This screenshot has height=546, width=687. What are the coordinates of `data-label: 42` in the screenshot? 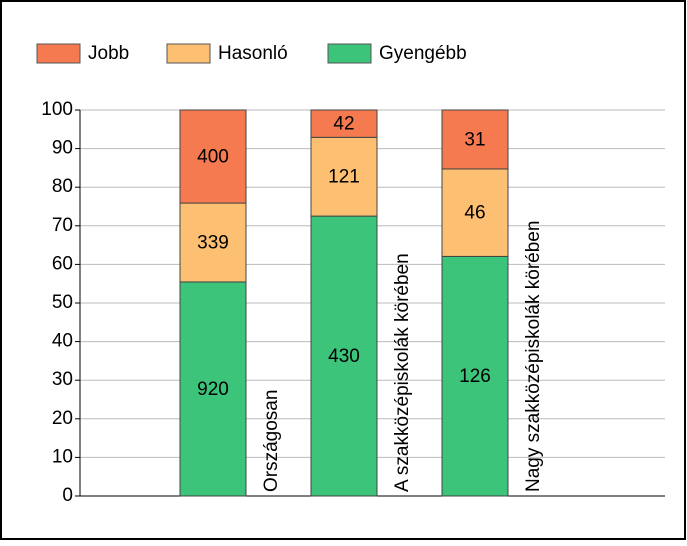 It's located at (343, 124).